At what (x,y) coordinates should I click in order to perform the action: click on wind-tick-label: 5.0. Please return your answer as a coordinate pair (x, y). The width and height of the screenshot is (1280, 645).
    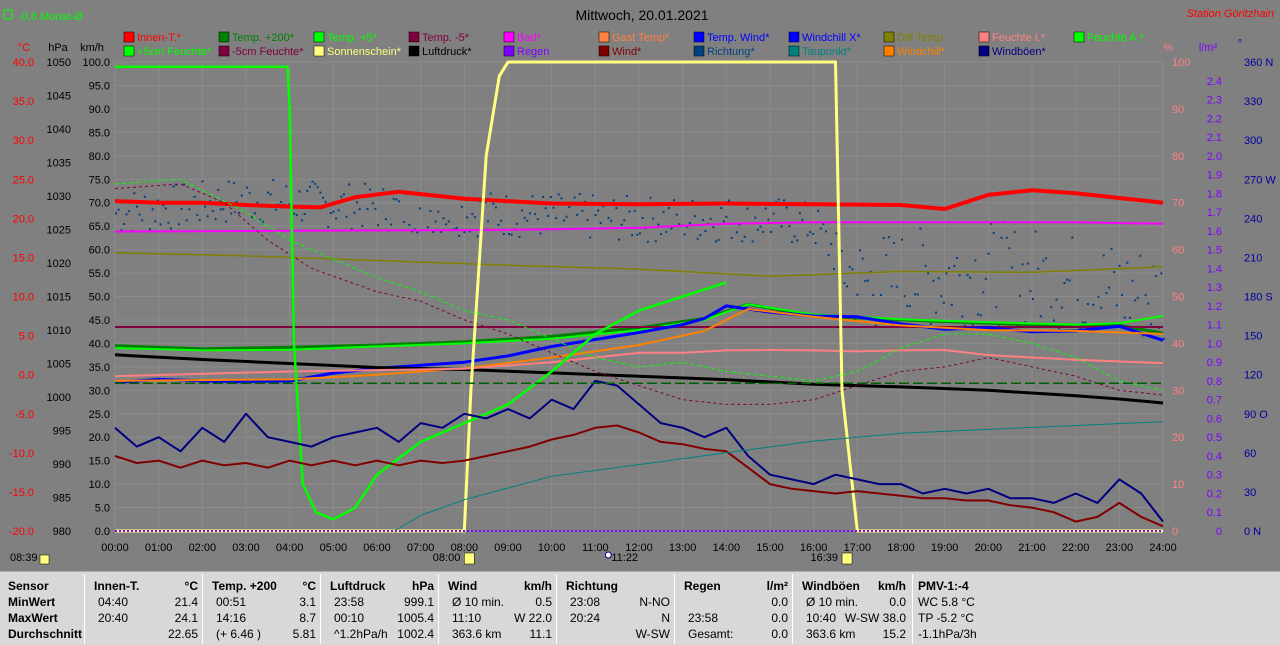
    Looking at the image, I should click on (102, 509).